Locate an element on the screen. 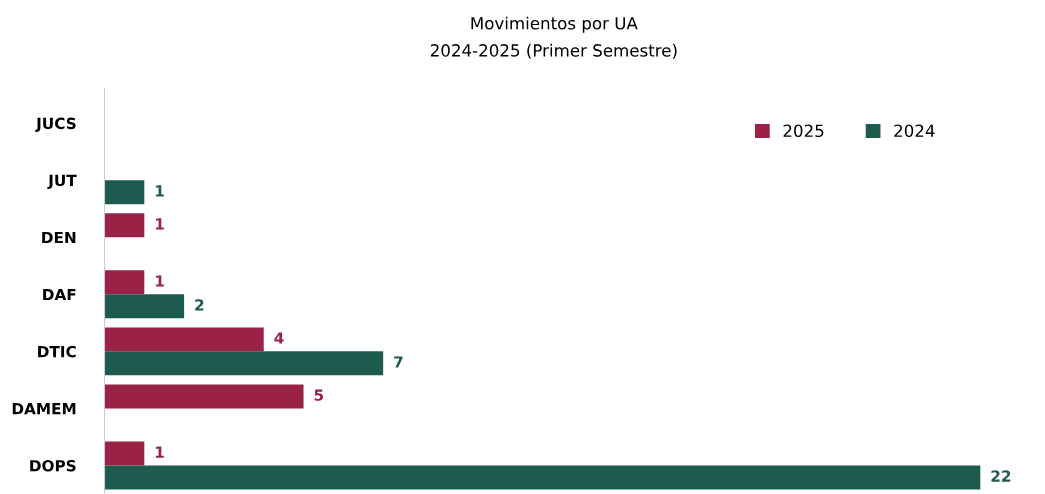  data-label: 5 is located at coordinates (319, 395).